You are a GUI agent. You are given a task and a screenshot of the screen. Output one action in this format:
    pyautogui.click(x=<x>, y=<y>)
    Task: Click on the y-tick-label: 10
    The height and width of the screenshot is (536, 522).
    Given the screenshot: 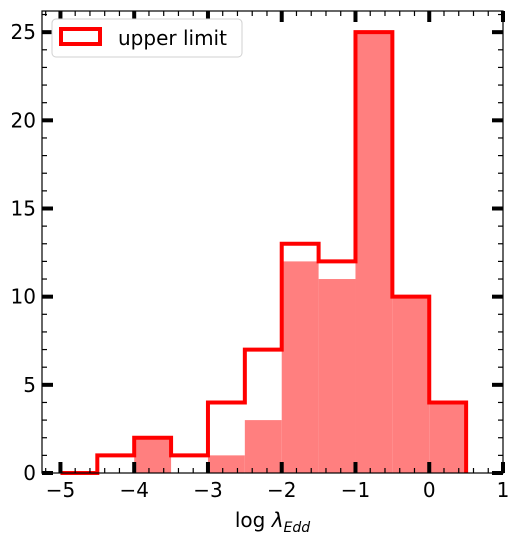 What is the action you would take?
    pyautogui.click(x=23, y=297)
    